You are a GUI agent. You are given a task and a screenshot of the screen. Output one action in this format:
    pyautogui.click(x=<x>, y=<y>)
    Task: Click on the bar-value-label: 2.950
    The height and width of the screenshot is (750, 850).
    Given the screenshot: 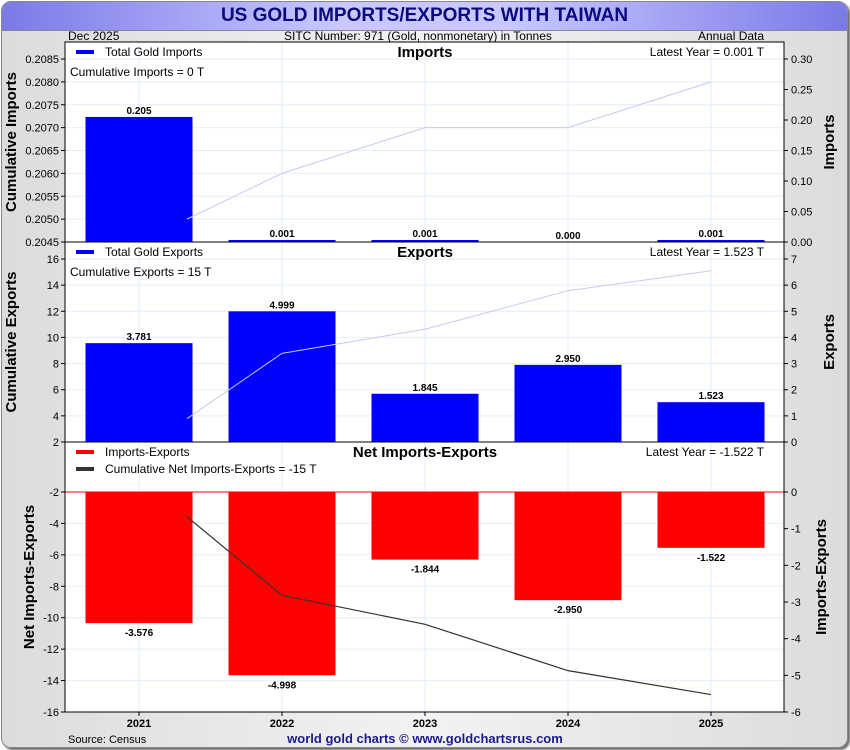 What is the action you would take?
    pyautogui.click(x=567, y=359)
    